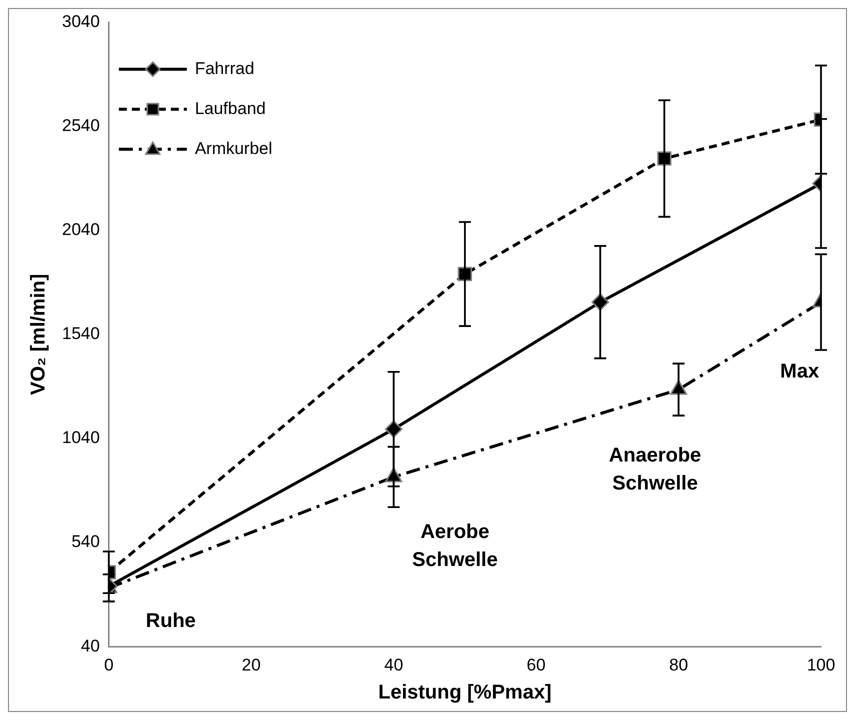 This screenshot has width=857, height=722. What do you see at coordinates (251, 664) in the screenshot?
I see `x-tick-label: 20` at bounding box center [251, 664].